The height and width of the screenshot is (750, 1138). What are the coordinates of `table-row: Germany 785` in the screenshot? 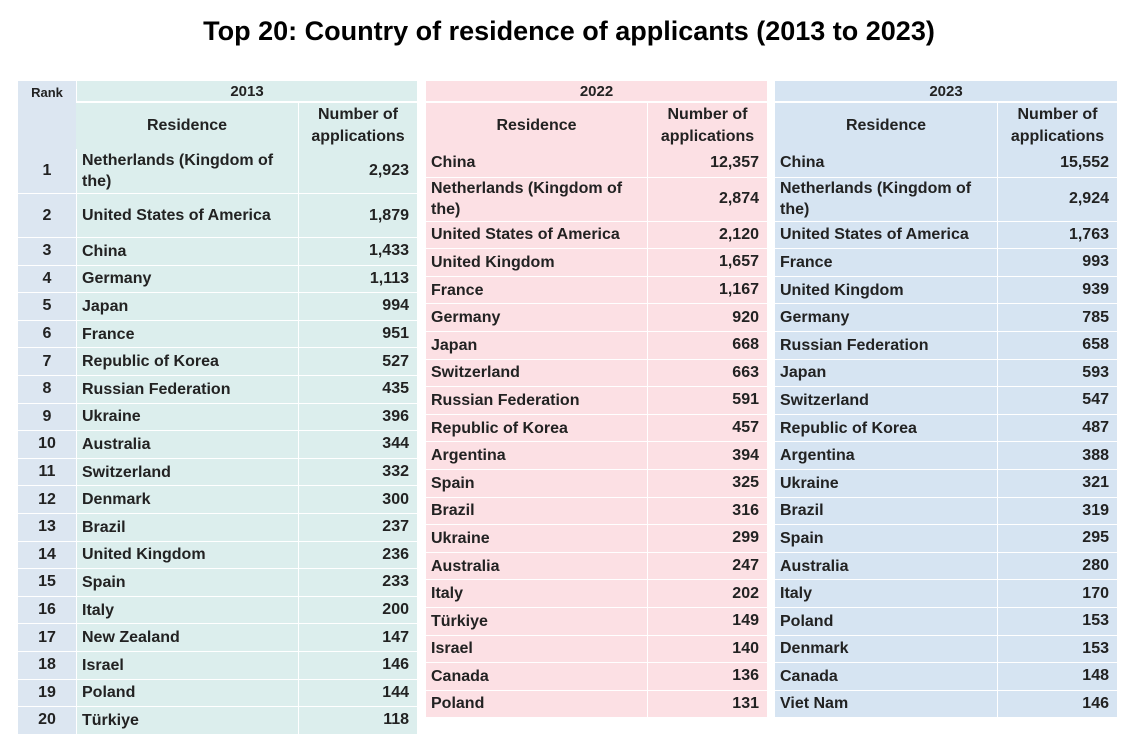 It's located at (946, 317).